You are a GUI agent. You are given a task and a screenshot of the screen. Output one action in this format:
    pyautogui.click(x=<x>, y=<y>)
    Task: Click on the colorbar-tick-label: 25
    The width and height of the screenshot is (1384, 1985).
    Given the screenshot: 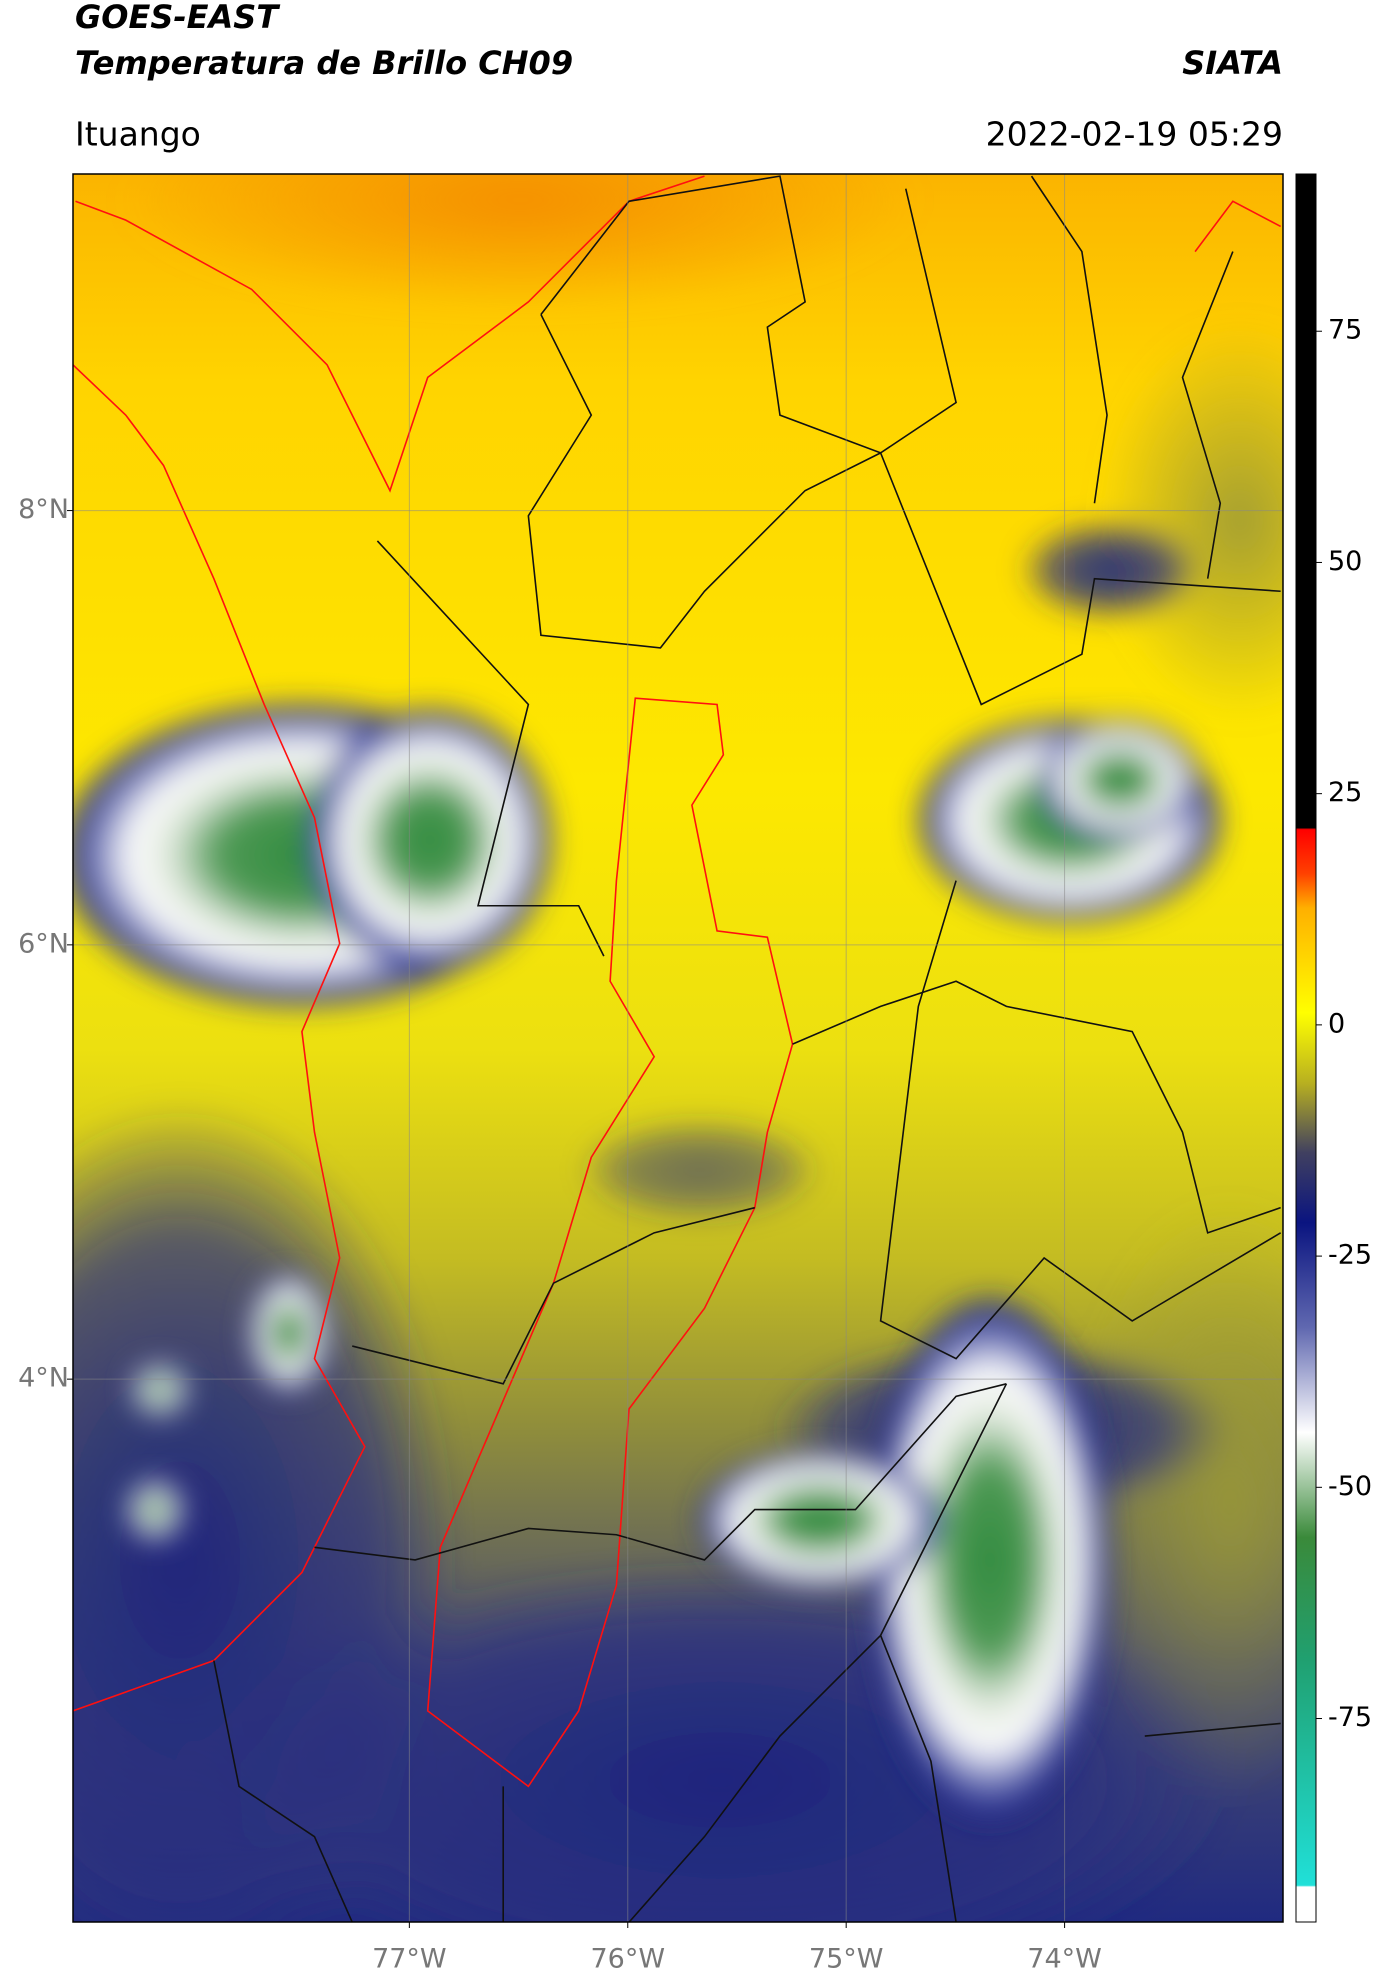 What is the action you would take?
    pyautogui.click(x=1345, y=792)
    